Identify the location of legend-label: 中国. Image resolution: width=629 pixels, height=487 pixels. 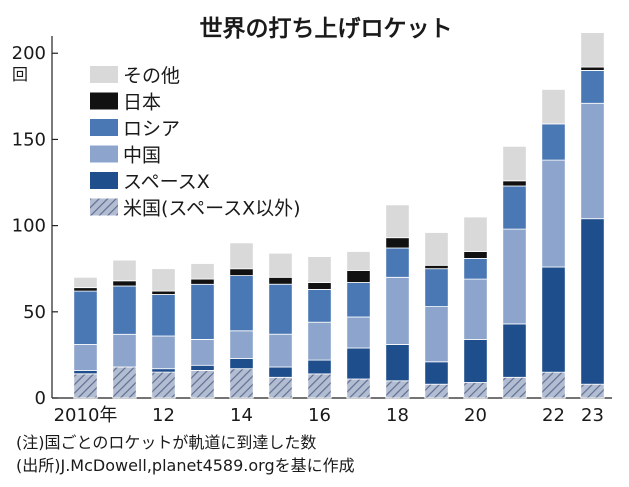
(142, 156).